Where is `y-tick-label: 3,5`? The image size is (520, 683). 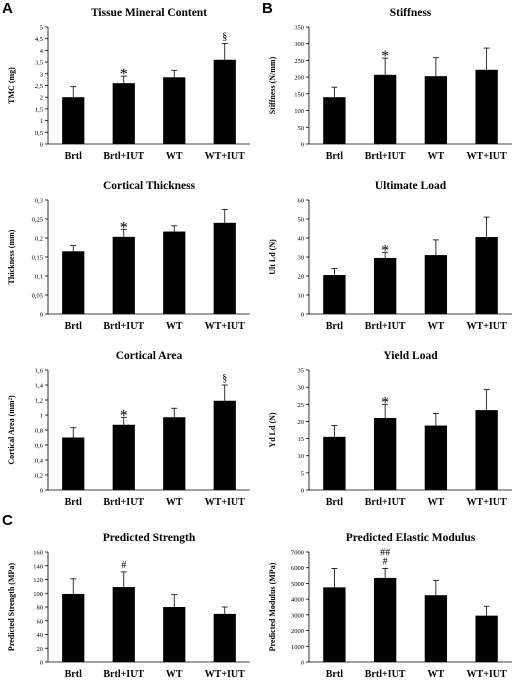 y-tick-label: 3,5 is located at coordinates (39, 63).